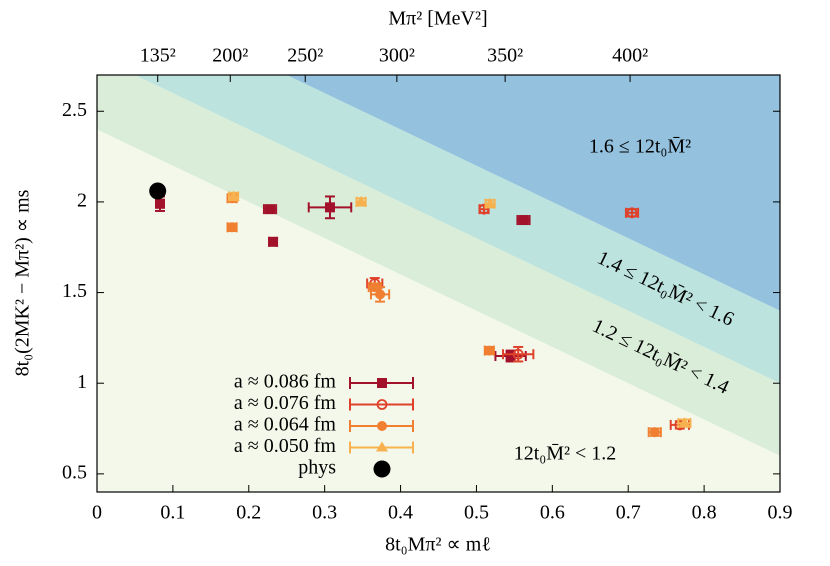 Image resolution: width=830 pixels, height=566 pixels. Describe the element at coordinates (704, 513) in the screenshot. I see `x-tick-label: 0.8` at that location.